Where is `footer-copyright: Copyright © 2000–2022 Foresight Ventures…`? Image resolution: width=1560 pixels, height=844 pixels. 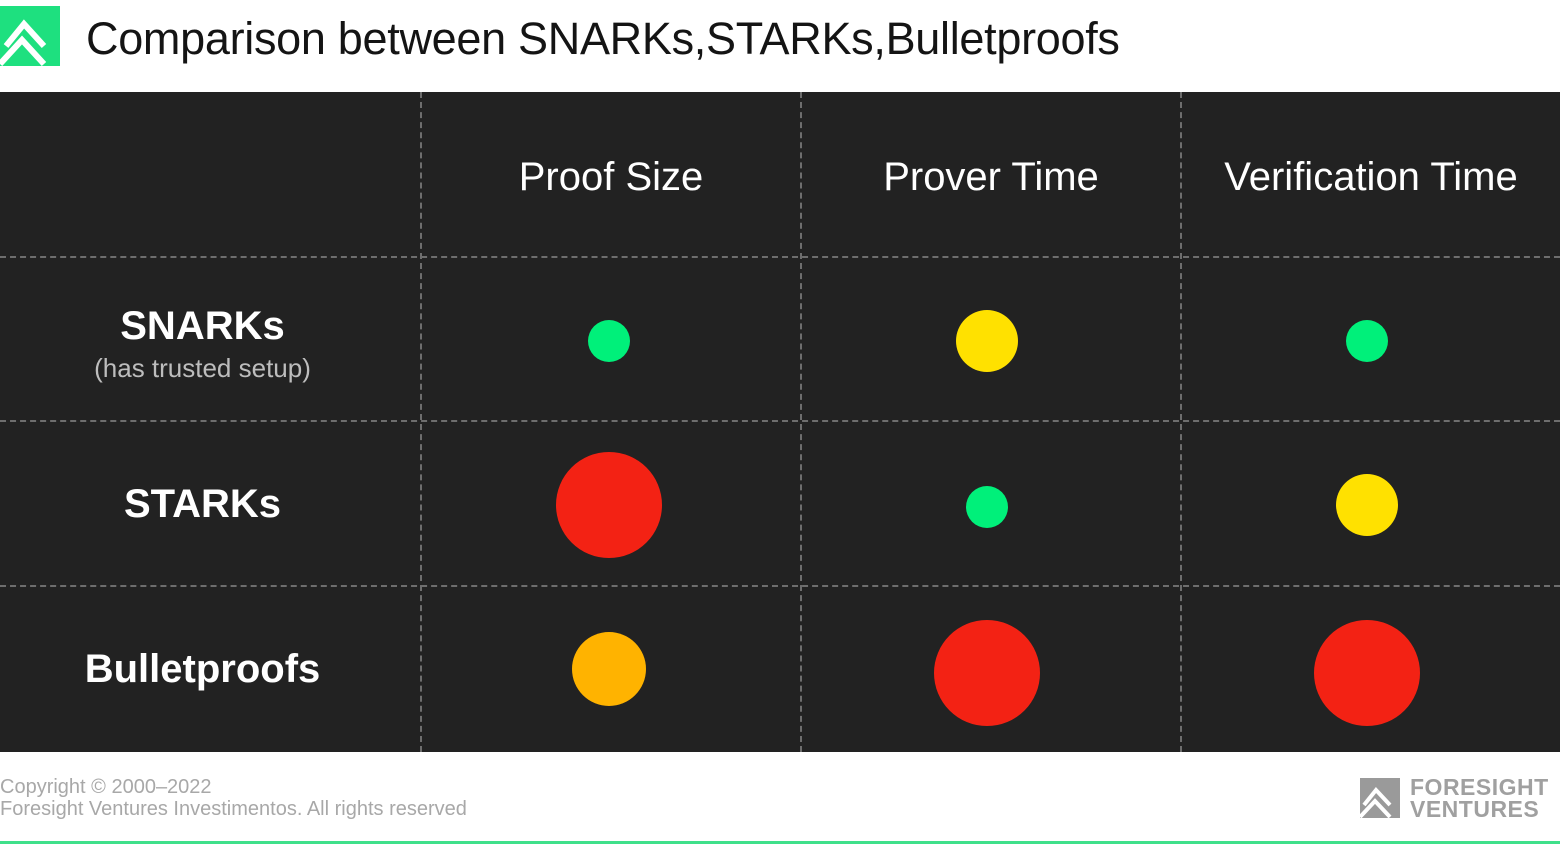 footer-copyright: Copyright © 2000–2022 Foresight Ventures… is located at coordinates (233, 798).